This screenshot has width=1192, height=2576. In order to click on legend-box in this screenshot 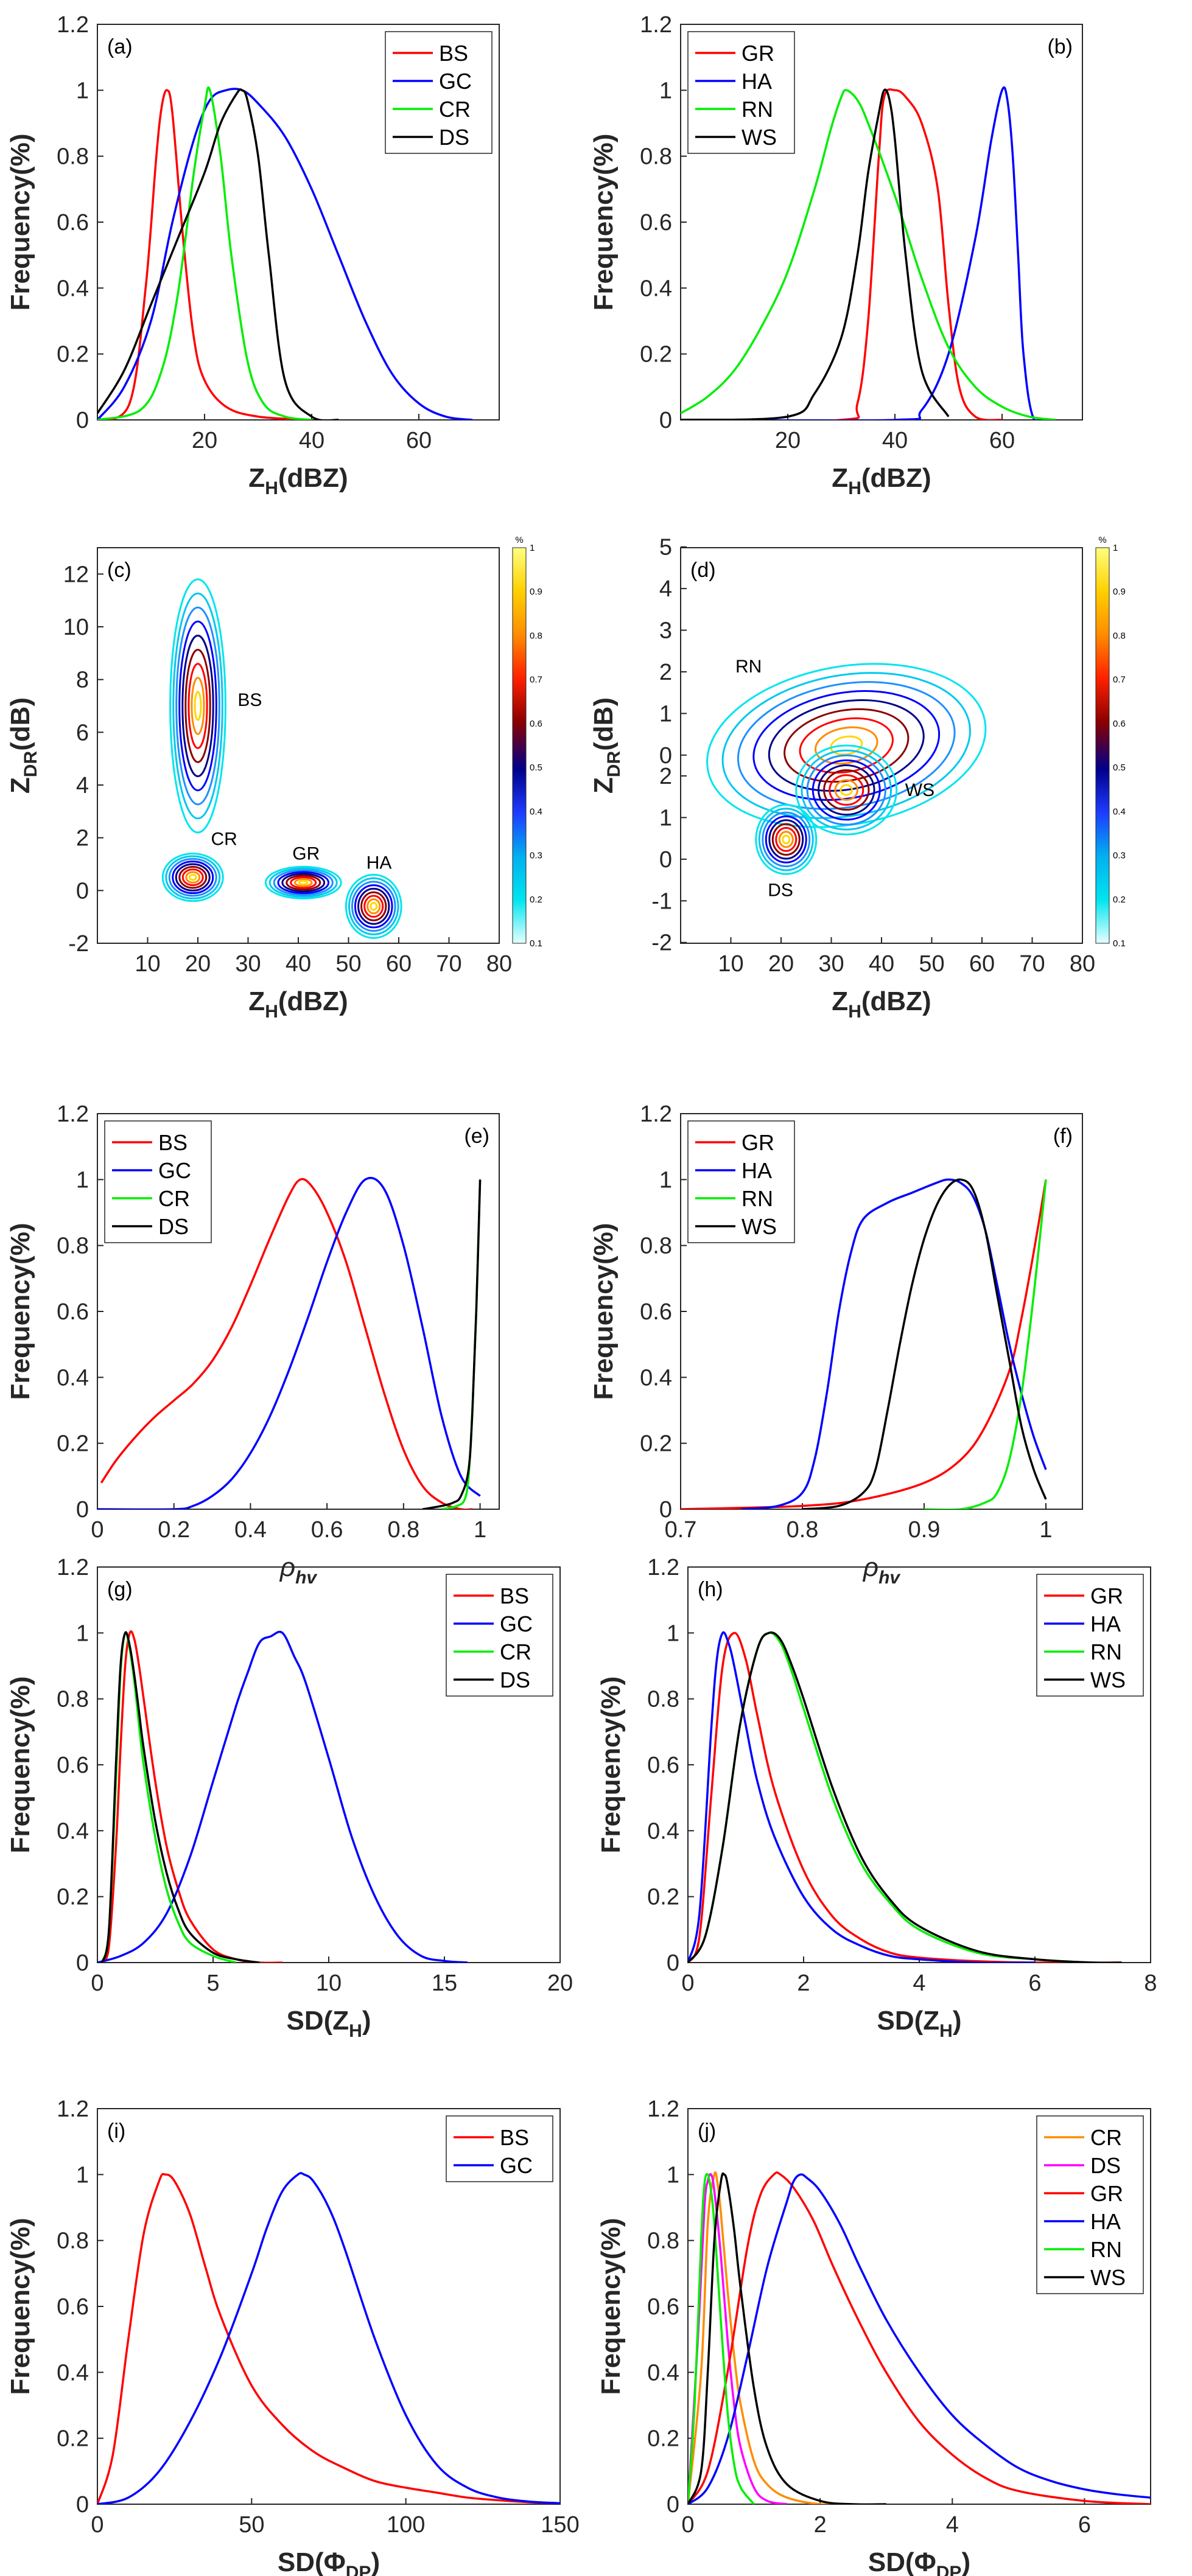, I will do `click(158, 1181)`.